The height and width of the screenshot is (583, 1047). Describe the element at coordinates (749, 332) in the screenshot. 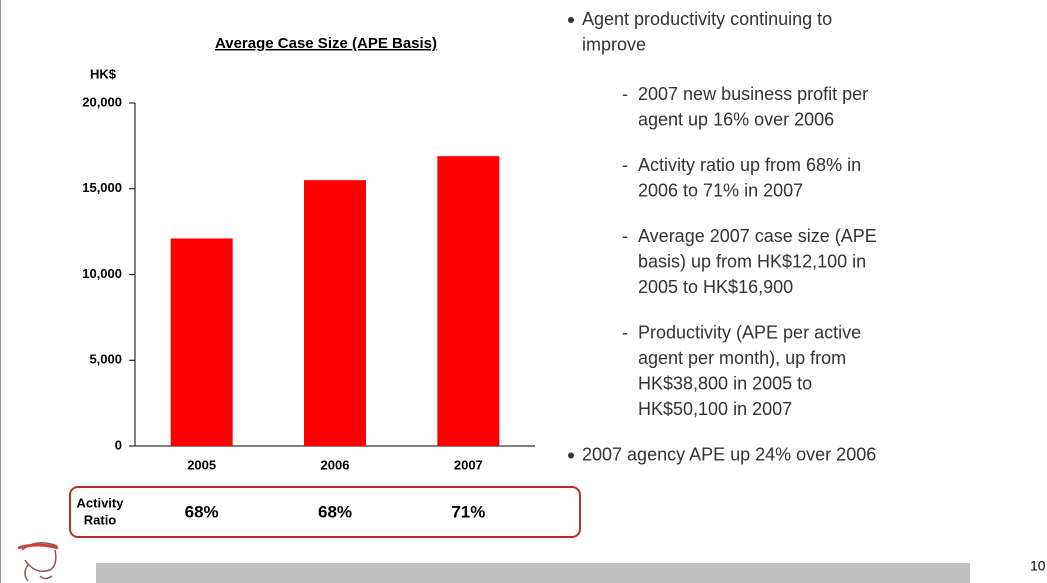

I see `sub-bullet-text: Productivity (APE per active` at that location.